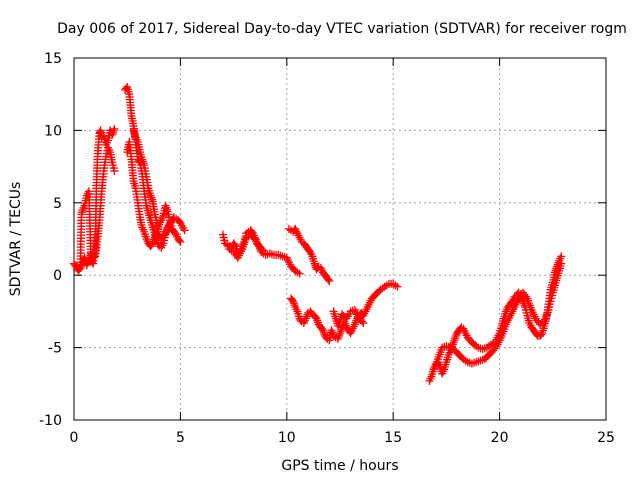 This screenshot has width=640, height=480. What do you see at coordinates (246, 246) in the screenshot?
I see `series-seg3b` at bounding box center [246, 246].